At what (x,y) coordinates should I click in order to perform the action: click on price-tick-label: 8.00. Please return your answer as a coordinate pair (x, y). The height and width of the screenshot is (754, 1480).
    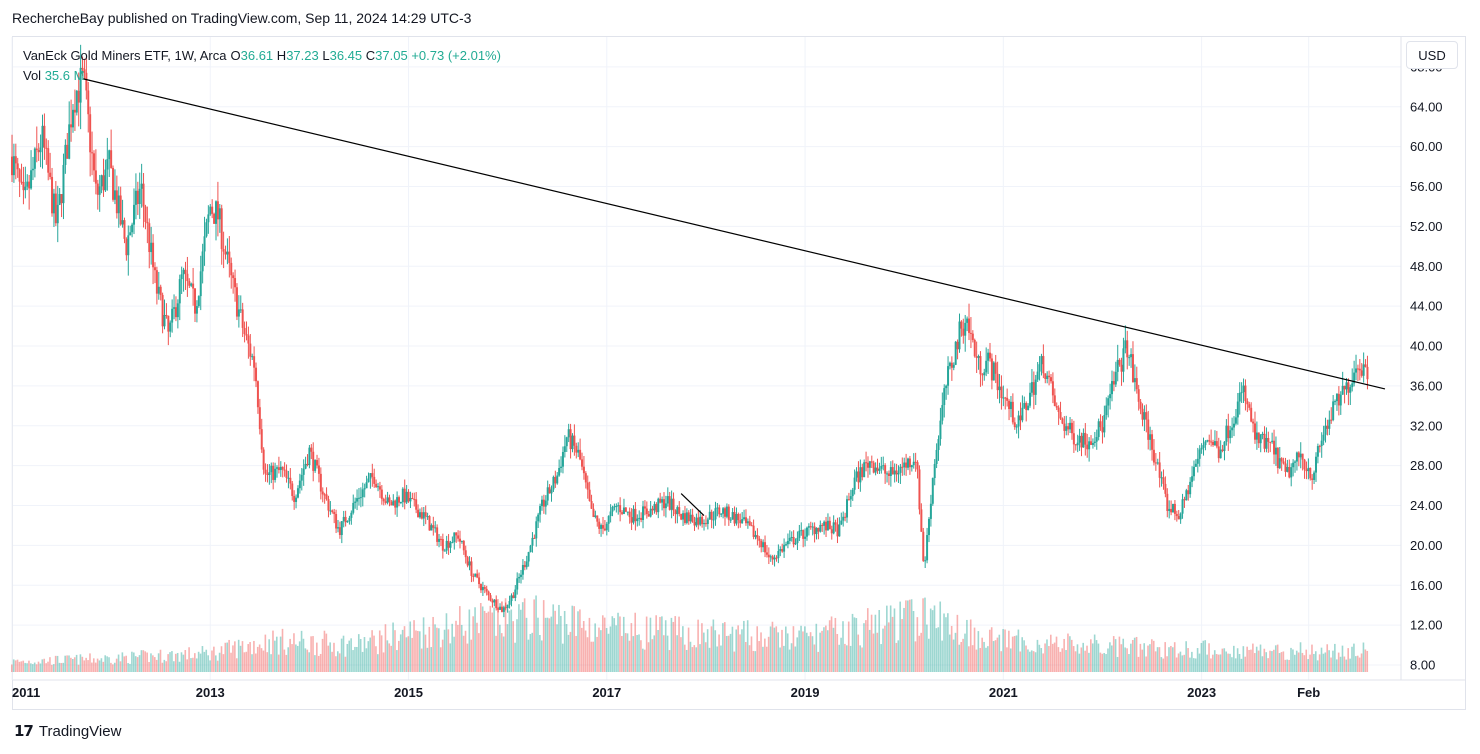
    Looking at the image, I should click on (1422, 665).